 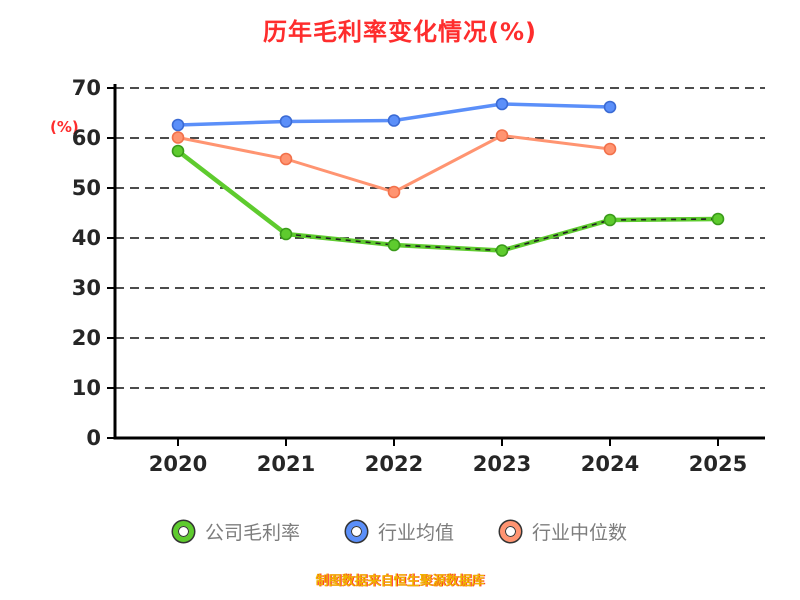 I want to click on y-tick-label: 10, so click(x=86, y=388).